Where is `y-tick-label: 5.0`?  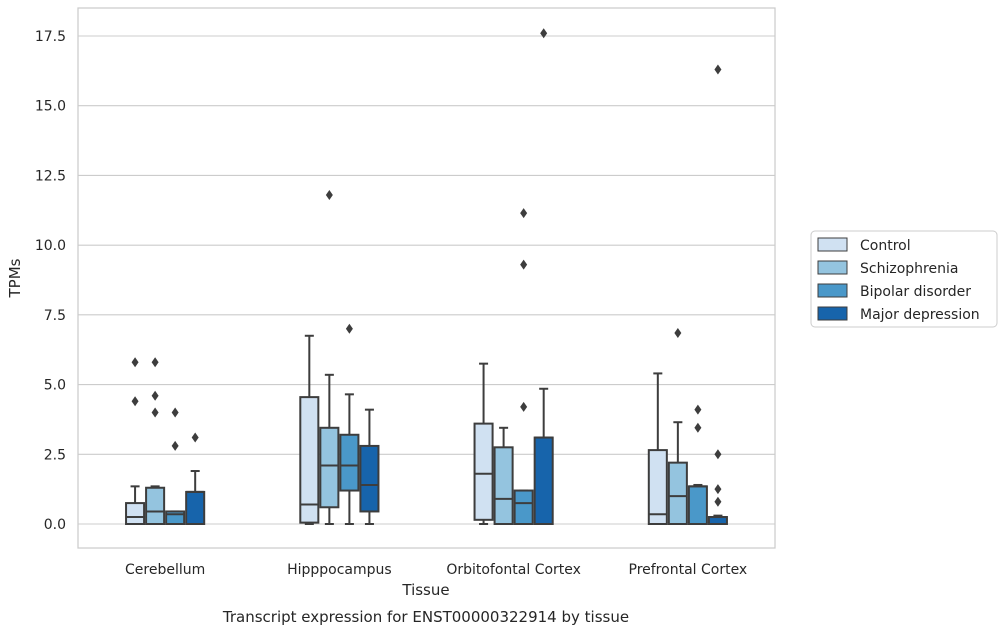 y-tick-label: 5.0 is located at coordinates (55, 386).